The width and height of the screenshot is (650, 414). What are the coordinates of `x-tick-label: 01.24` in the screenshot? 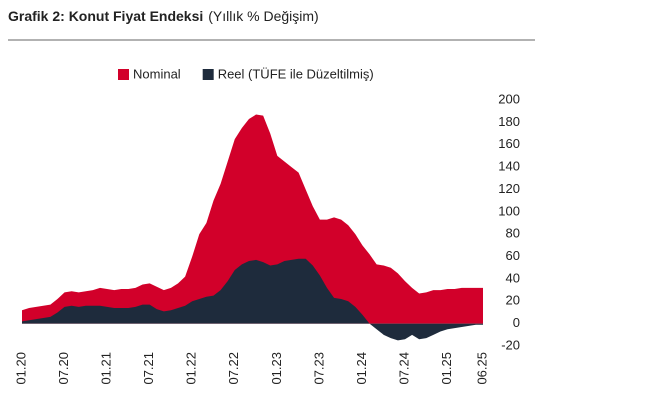 It's located at (361, 368).